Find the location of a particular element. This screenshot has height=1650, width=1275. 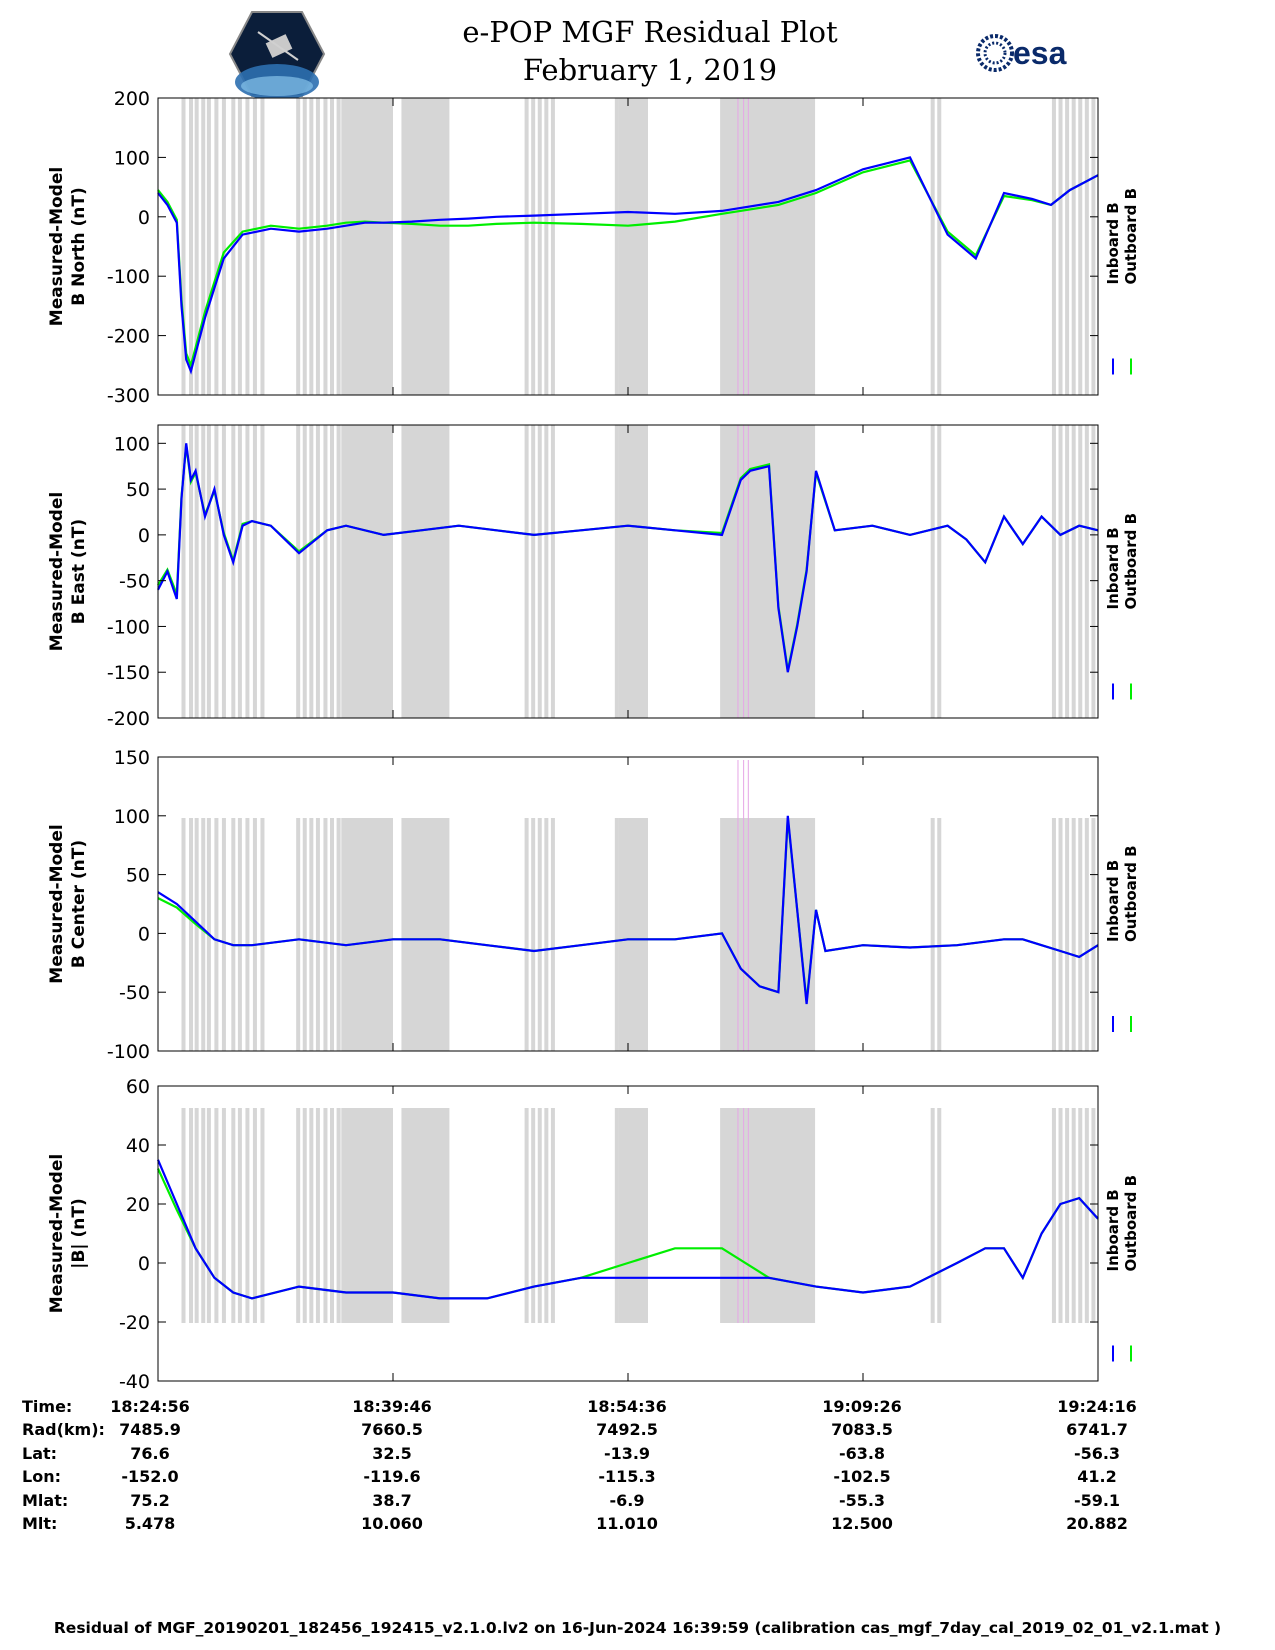

y-axis-label-line2: B North (nT) is located at coordinates (79, 246).